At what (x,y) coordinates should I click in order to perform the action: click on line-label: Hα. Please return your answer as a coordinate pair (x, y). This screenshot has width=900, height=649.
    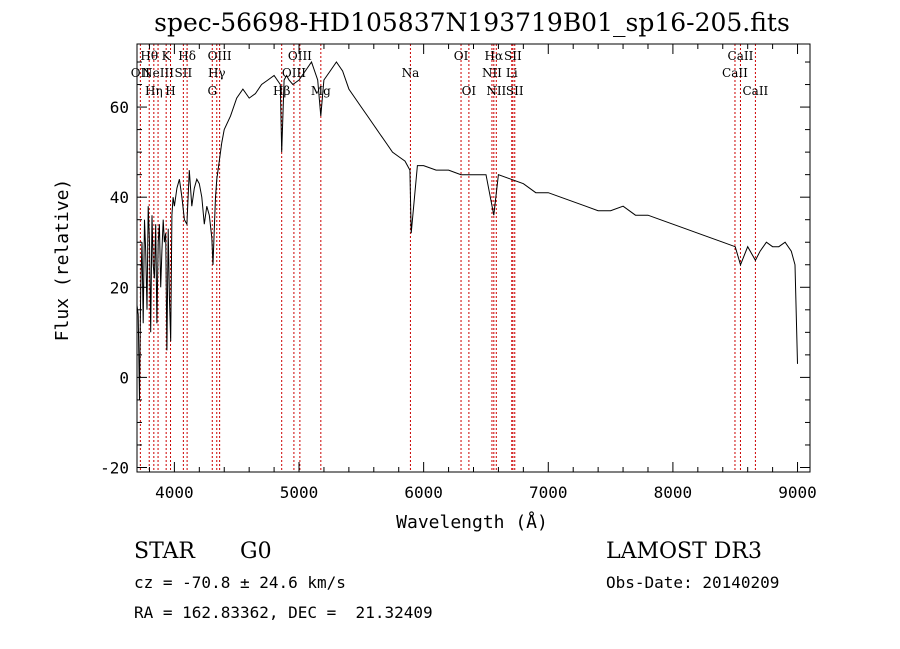
    Looking at the image, I should click on (494, 56).